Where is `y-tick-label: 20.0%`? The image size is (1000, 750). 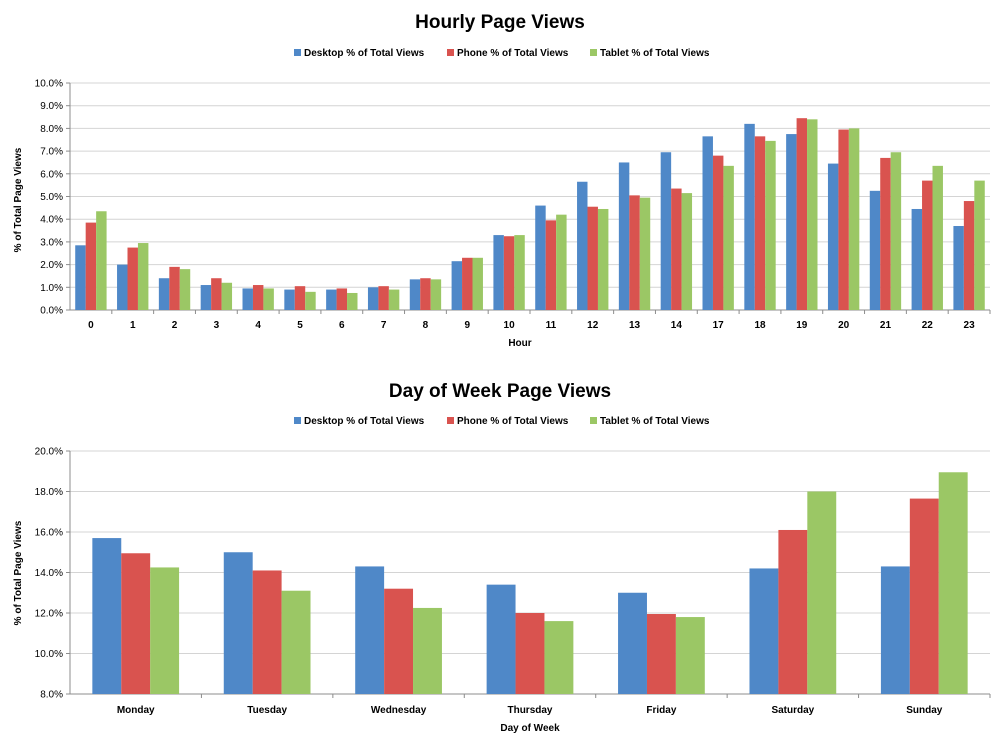
y-tick-label: 20.0% is located at coordinates (49, 452).